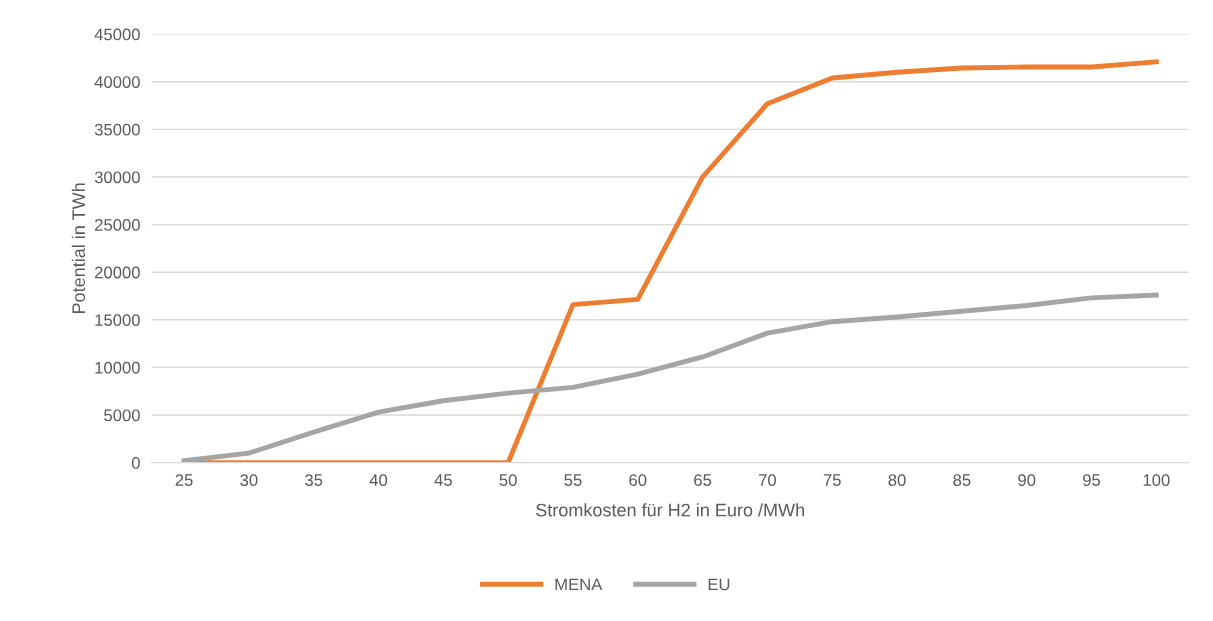  Describe the element at coordinates (249, 480) in the screenshot. I see `x-tick-label: 30` at that location.